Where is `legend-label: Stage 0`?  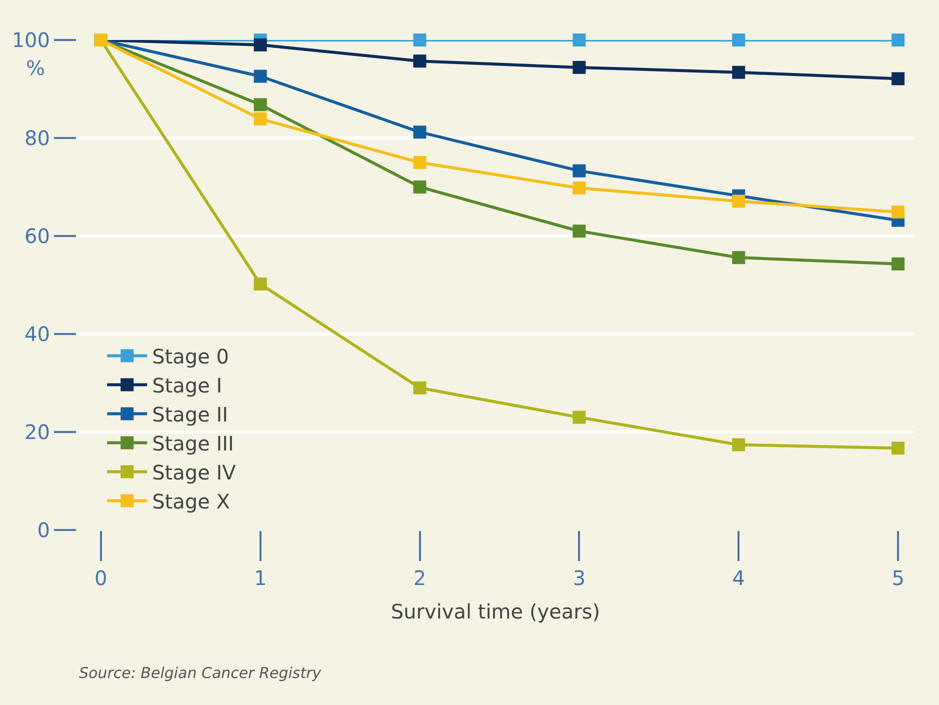 legend-label: Stage 0 is located at coordinates (190, 356).